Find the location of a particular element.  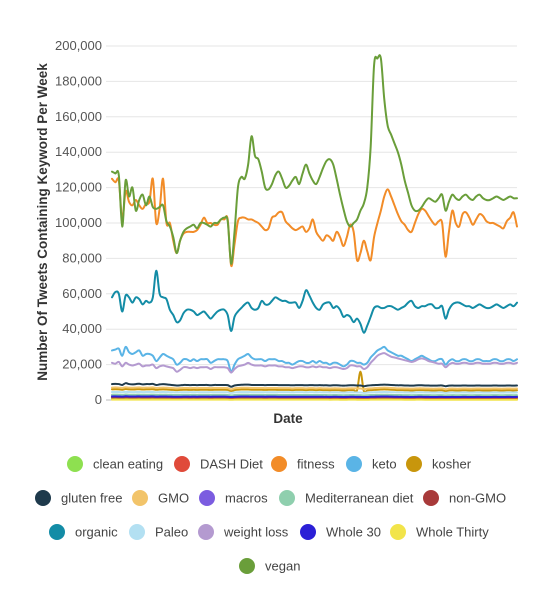

series-line-keto is located at coordinates (314, 359).